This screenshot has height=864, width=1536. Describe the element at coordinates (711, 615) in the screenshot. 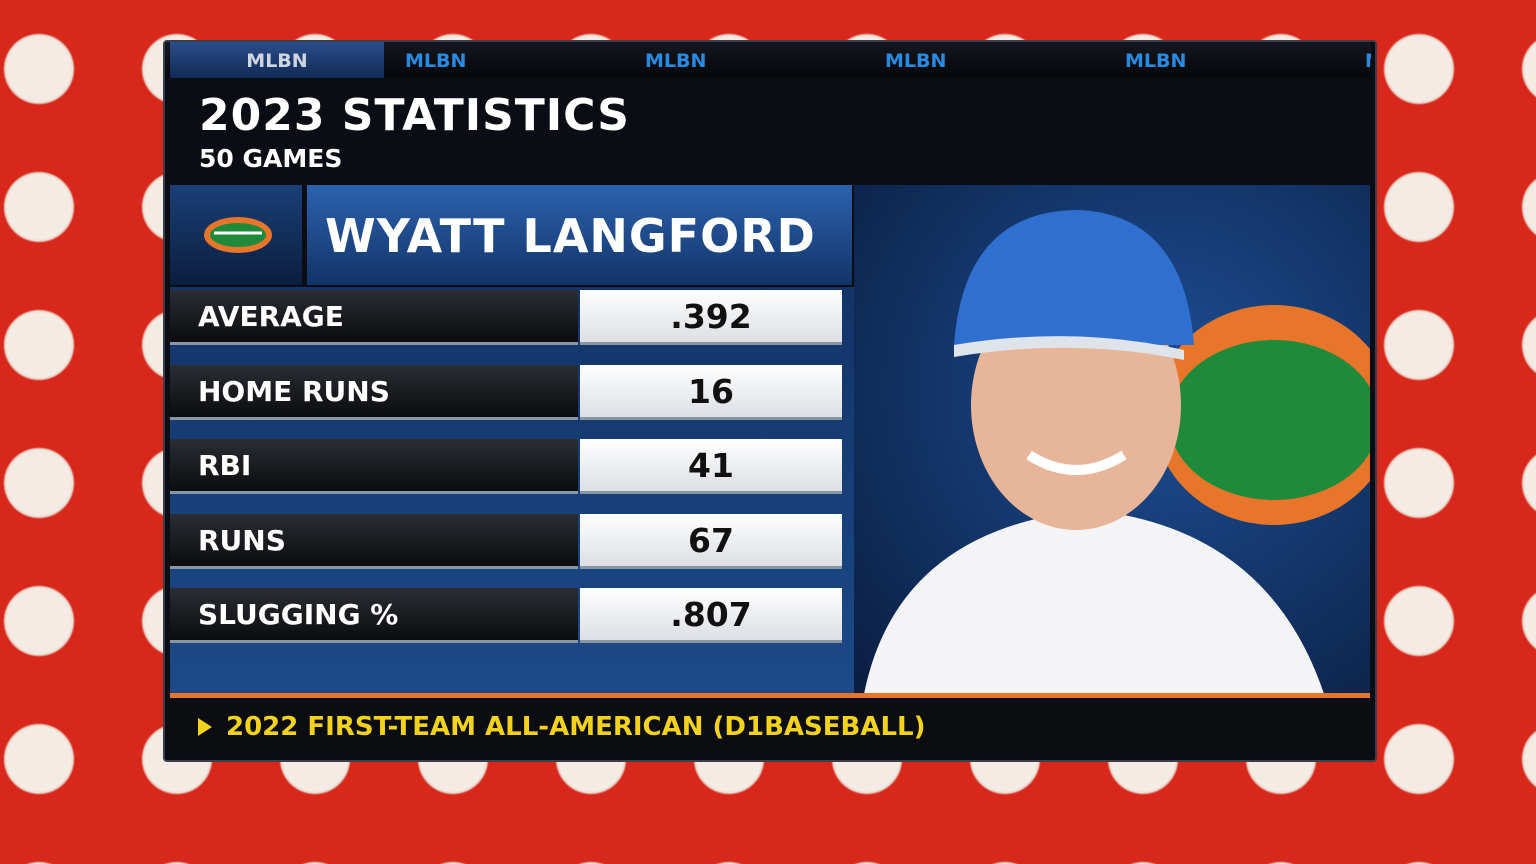

I see `stat-value: .807` at that location.